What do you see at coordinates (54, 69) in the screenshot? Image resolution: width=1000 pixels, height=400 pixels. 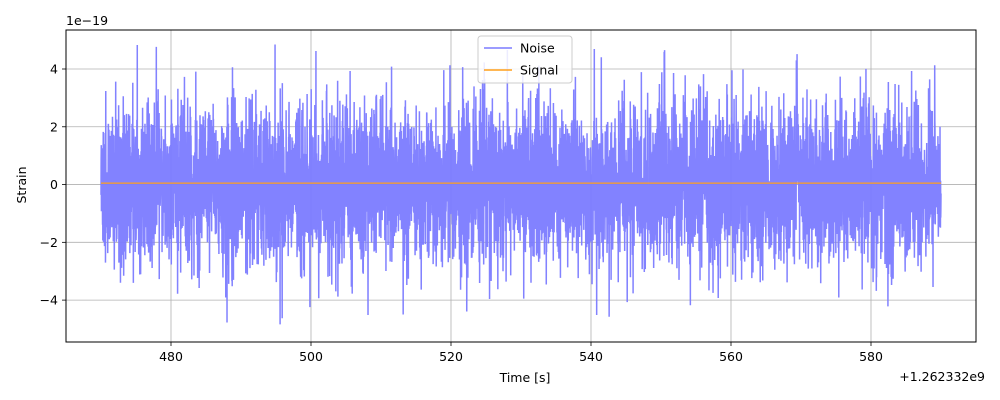 I see `y-tick-label: 4` at bounding box center [54, 69].